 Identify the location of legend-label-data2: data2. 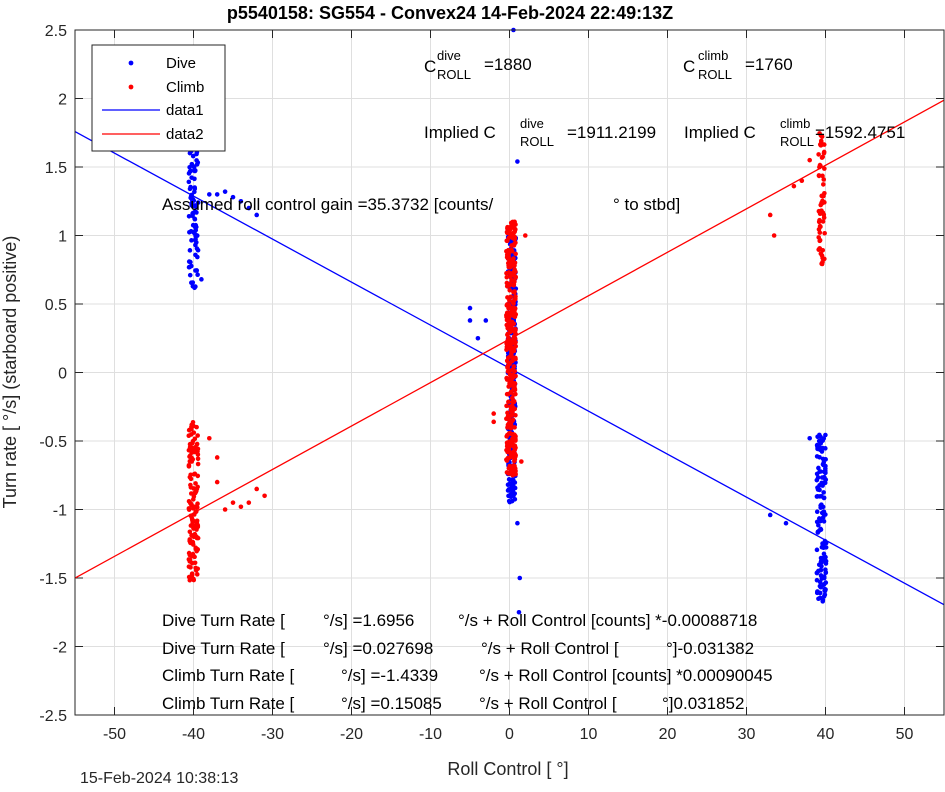
(185, 134).